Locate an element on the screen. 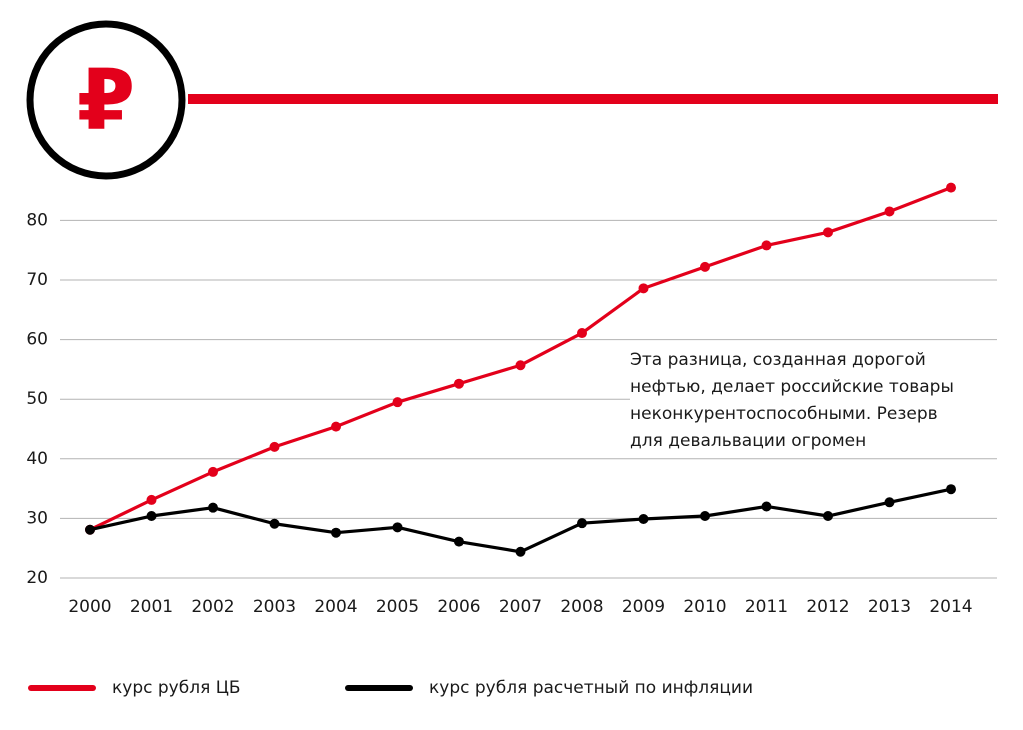 The image size is (1023, 730). x-tick-label: 2013 is located at coordinates (889, 607).